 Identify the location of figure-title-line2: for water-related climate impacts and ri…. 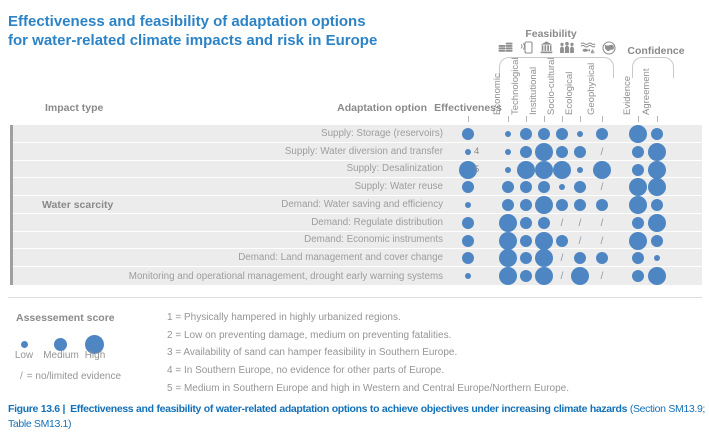
(193, 41).